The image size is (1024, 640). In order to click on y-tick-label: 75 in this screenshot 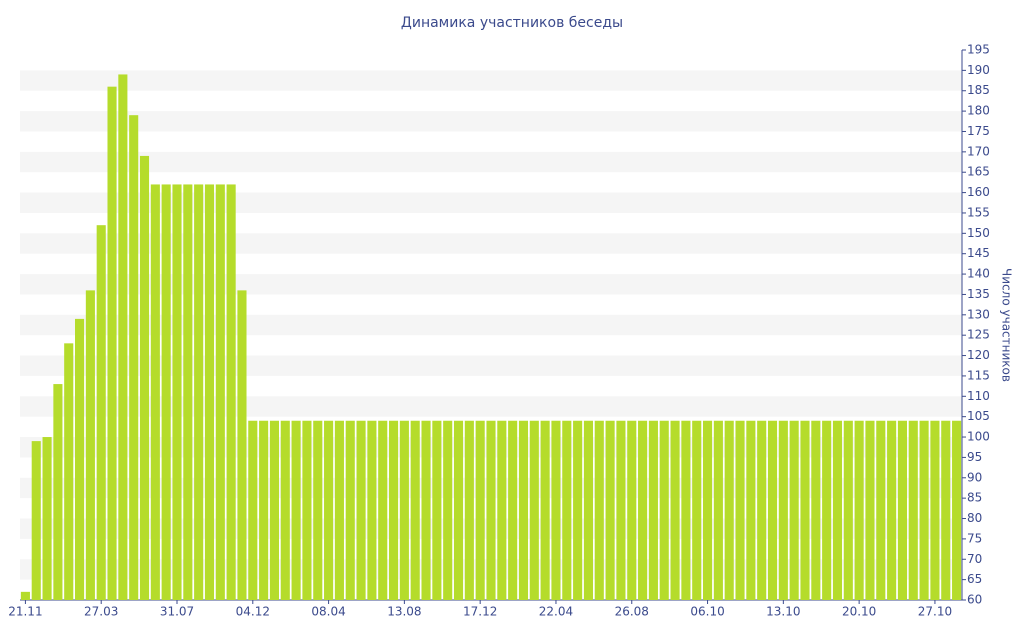, I will do `click(974, 538)`.